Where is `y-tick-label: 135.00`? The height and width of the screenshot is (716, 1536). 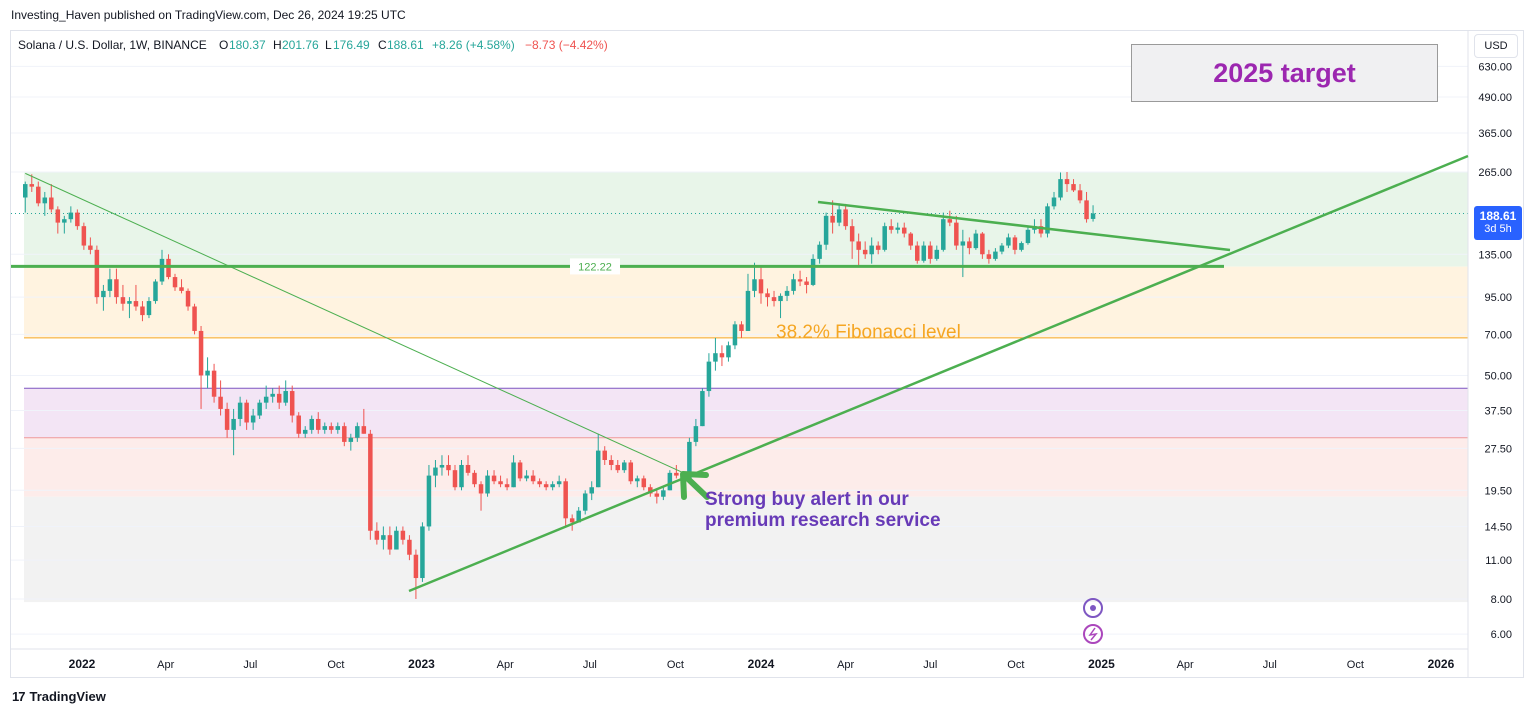 y-tick-label: 135.00 is located at coordinates (1495, 255).